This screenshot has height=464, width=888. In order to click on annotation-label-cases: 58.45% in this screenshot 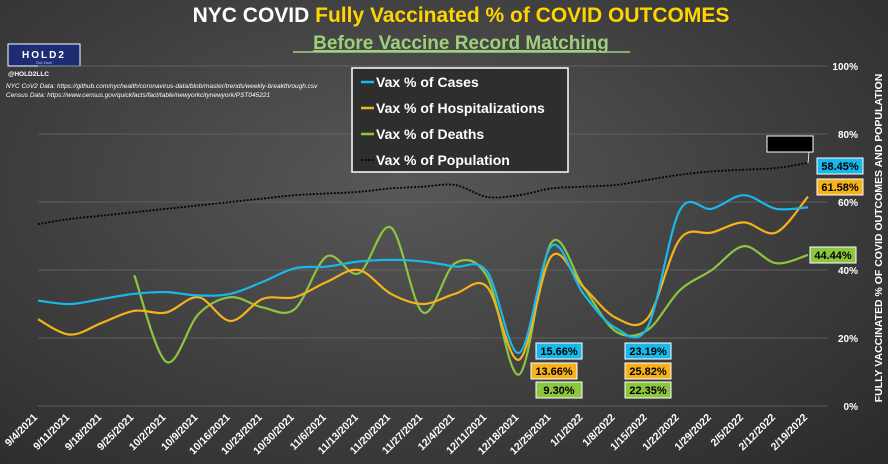, I will do `click(840, 167)`.